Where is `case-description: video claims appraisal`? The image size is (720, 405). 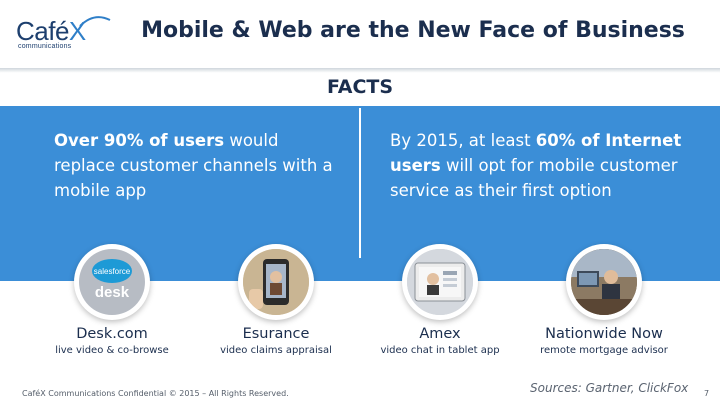 case-description: video claims appraisal is located at coordinates (276, 350).